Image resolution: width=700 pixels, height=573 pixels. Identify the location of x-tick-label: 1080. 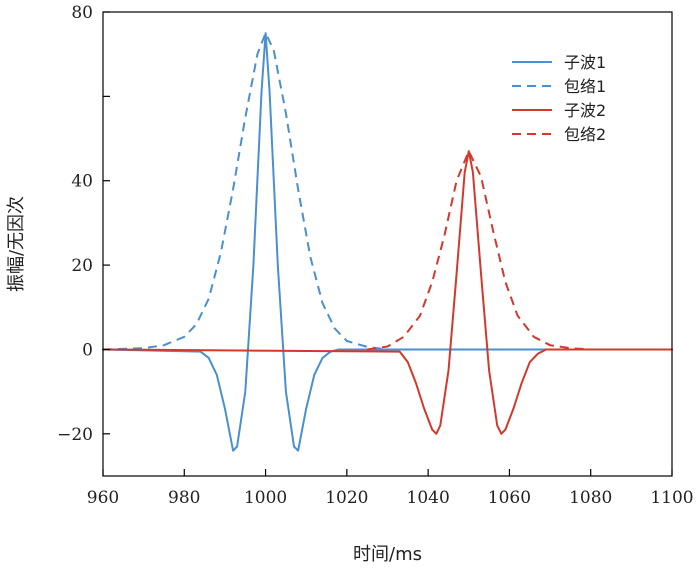
(590, 498).